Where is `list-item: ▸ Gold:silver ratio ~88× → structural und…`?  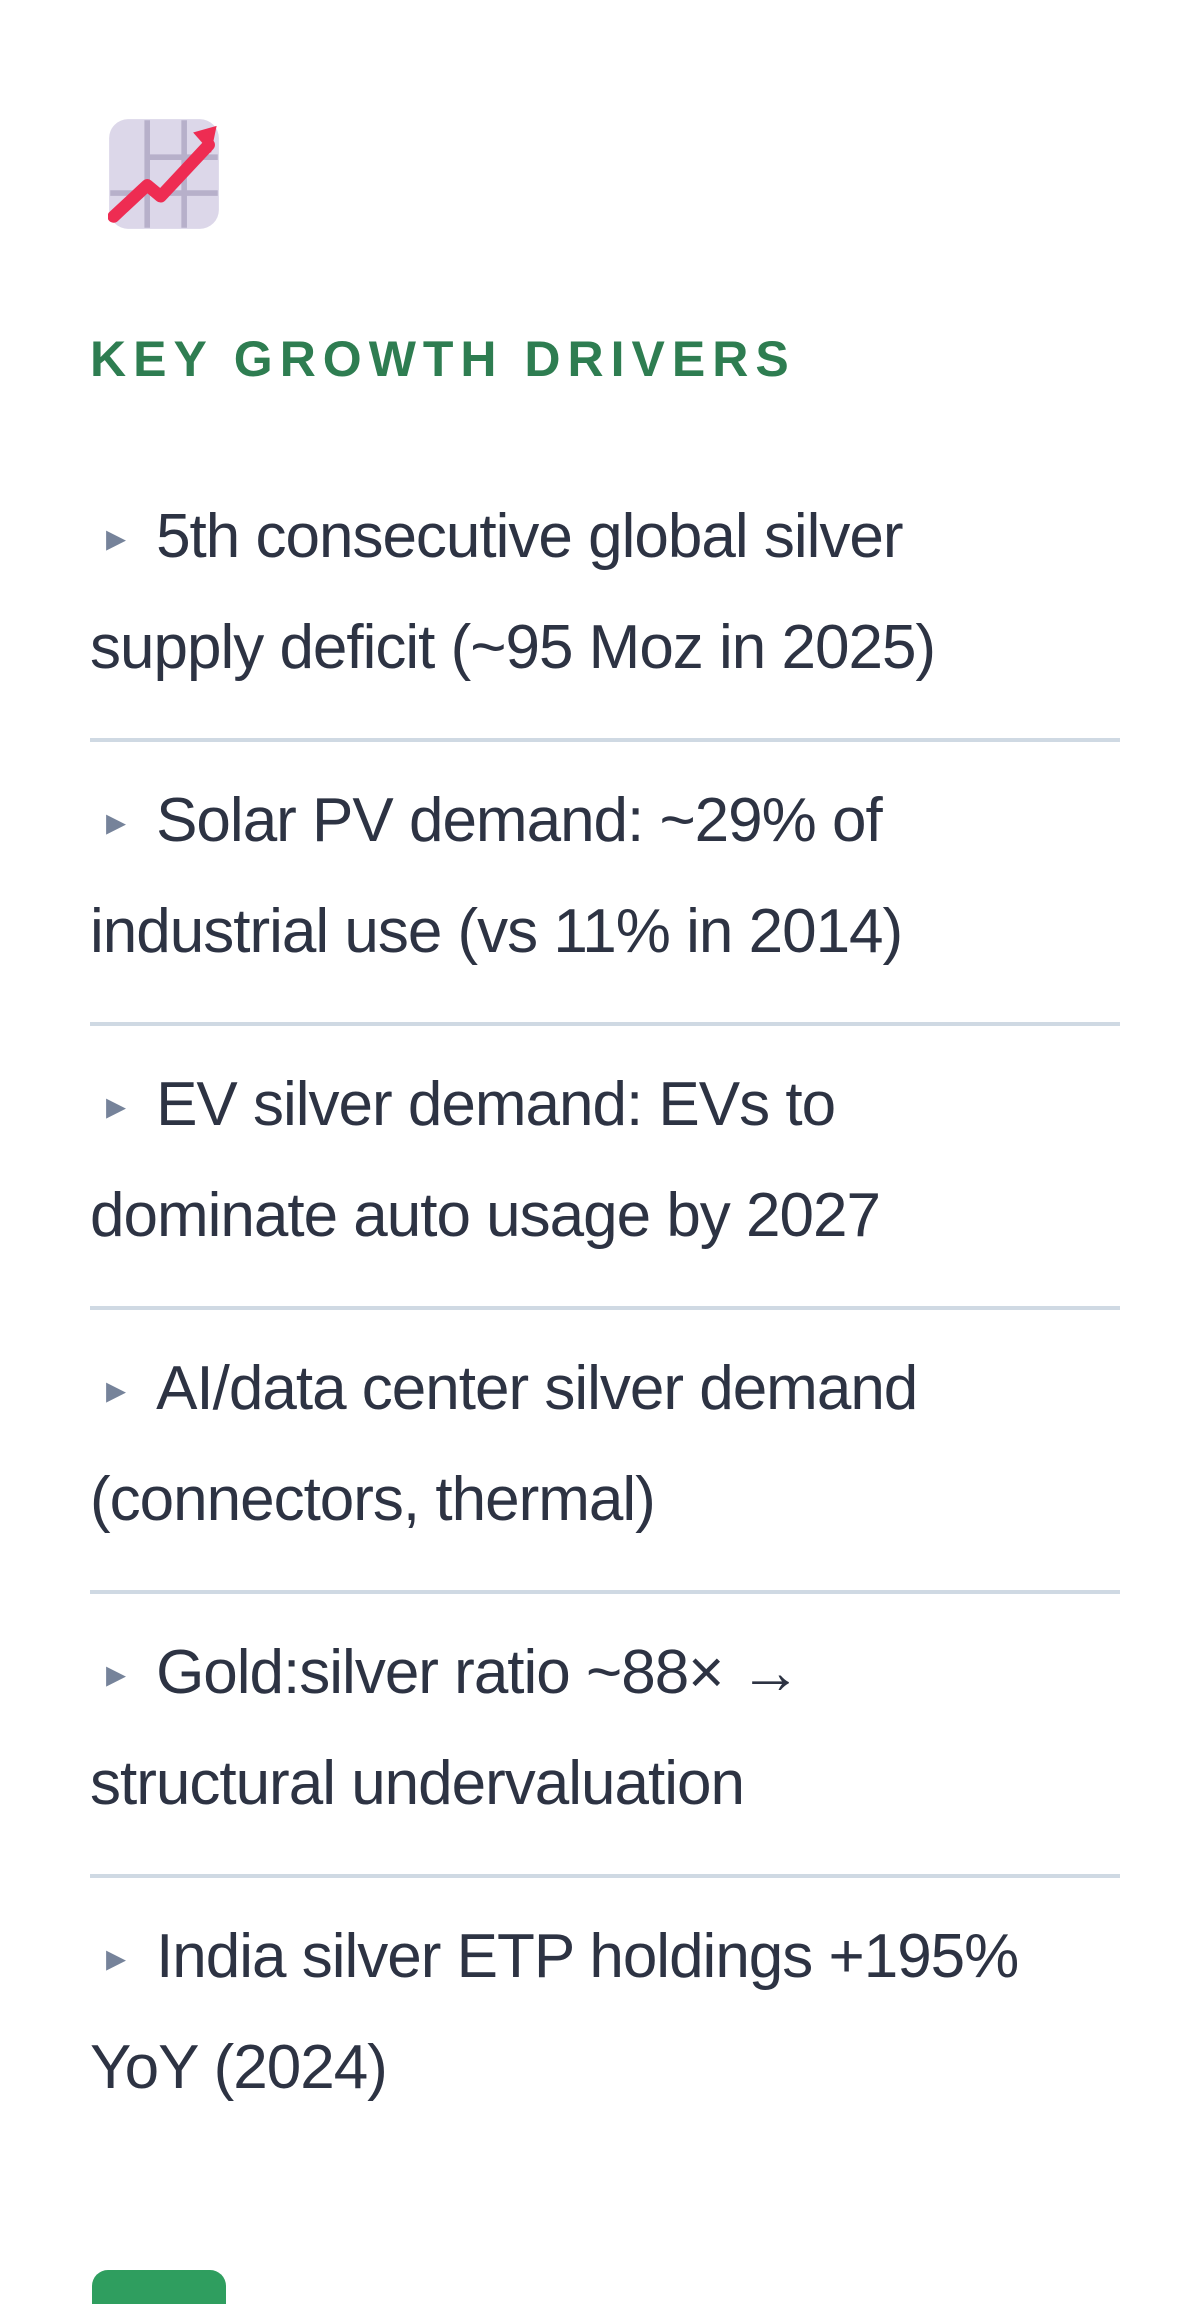 list-item: ▸ Gold:silver ratio ~88× → structural und… is located at coordinates (605, 1736).